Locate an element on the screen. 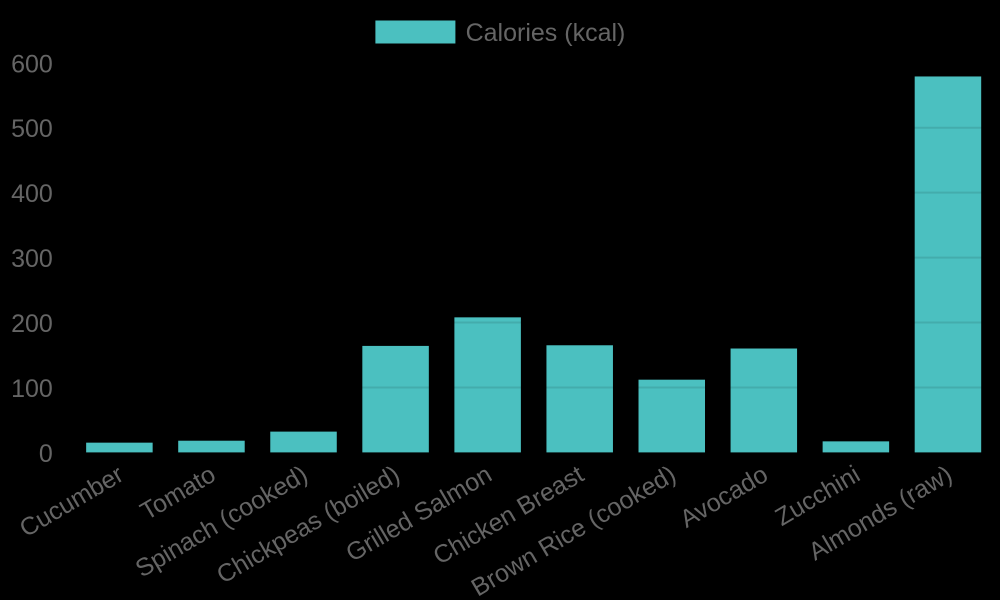 This screenshot has width=1000, height=600. svg-text: 100 is located at coordinates (32, 389).